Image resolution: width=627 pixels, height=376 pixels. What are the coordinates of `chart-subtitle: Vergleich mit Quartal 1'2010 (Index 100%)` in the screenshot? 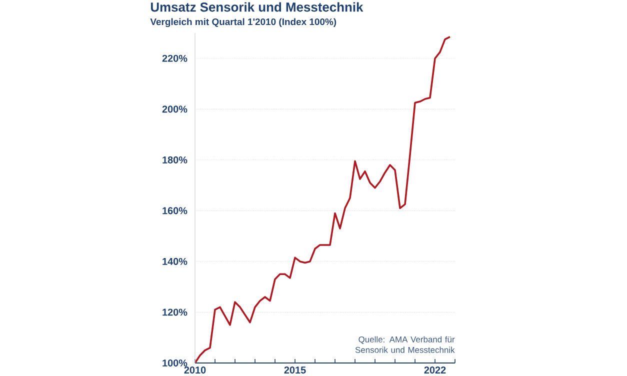 It's located at (243, 23).